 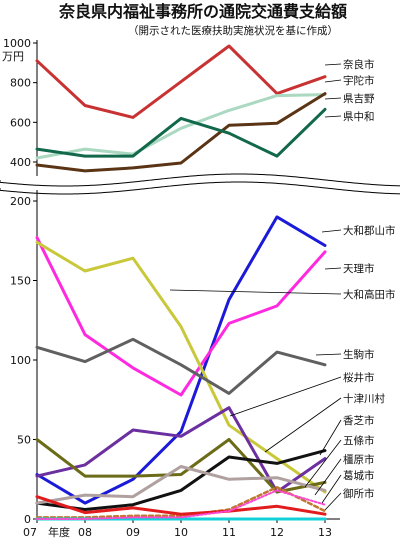 What do you see at coordinates (325, 532) in the screenshot?
I see `x-tick-label: 13` at bounding box center [325, 532].